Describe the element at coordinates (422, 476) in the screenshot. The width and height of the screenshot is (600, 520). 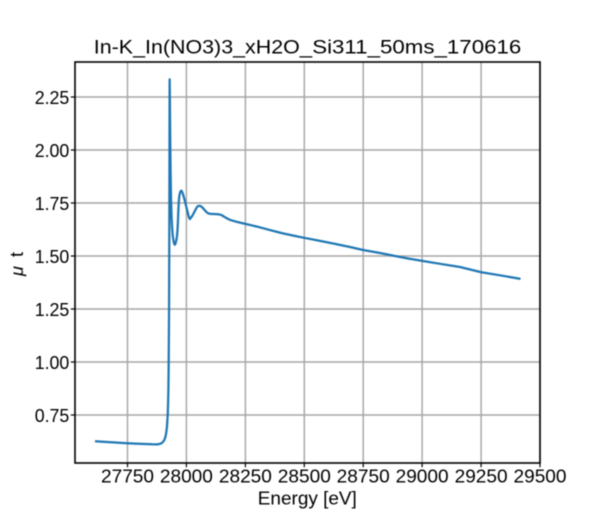
I see `svg-text: 29000` at that location.